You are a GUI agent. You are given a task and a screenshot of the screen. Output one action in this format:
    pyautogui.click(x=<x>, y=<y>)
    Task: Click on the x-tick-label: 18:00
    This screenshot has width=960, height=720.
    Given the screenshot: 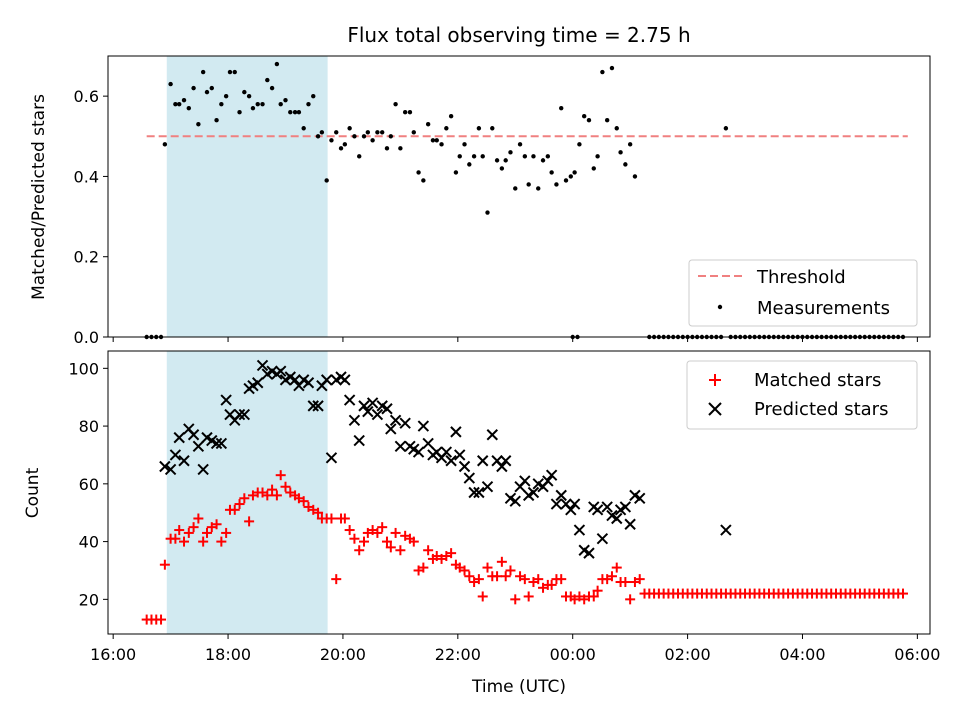 What is the action you would take?
    pyautogui.click(x=228, y=654)
    